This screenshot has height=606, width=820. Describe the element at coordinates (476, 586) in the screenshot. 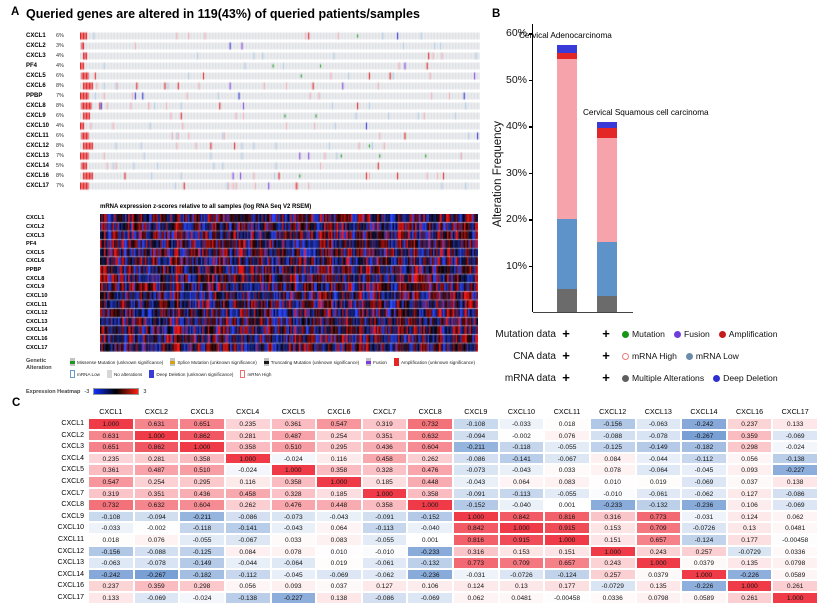

I see `corr-cell: 0.124` at that location.